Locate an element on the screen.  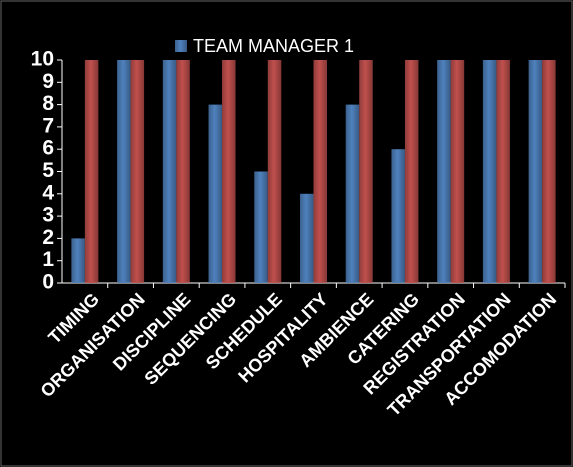
y-tick-label: 5 is located at coordinates (48, 170).